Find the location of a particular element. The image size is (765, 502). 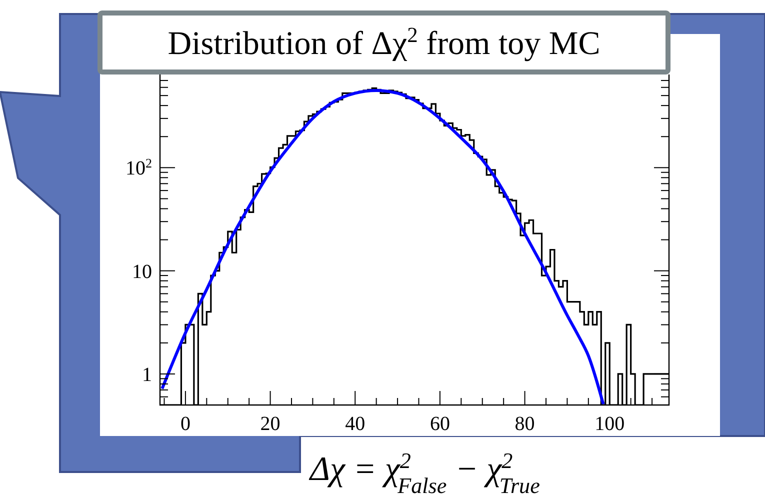

y-tick-label: 1 is located at coordinates (147, 375).